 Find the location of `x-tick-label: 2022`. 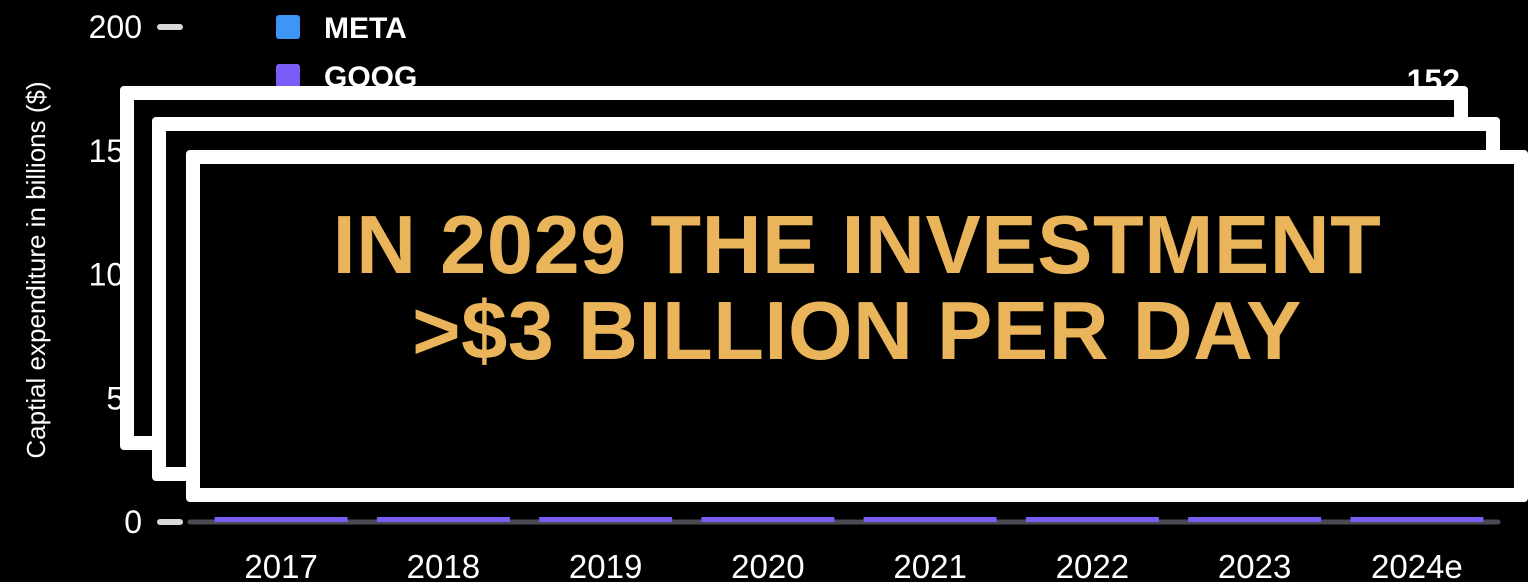

x-tick-label: 2022 is located at coordinates (1092, 565).